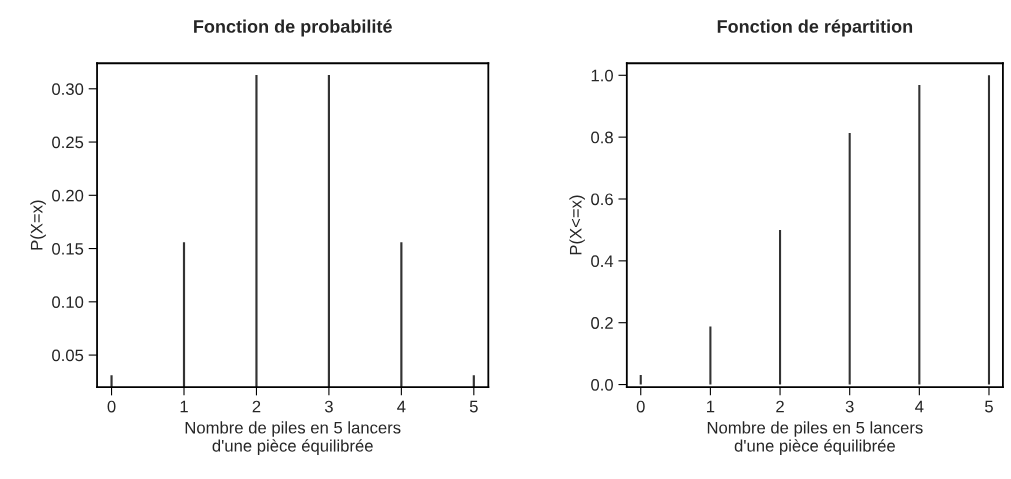 The width and height of the screenshot is (1011, 479). What do you see at coordinates (68, 89) in the screenshot?
I see `y-tick-label: 0.30` at bounding box center [68, 89].